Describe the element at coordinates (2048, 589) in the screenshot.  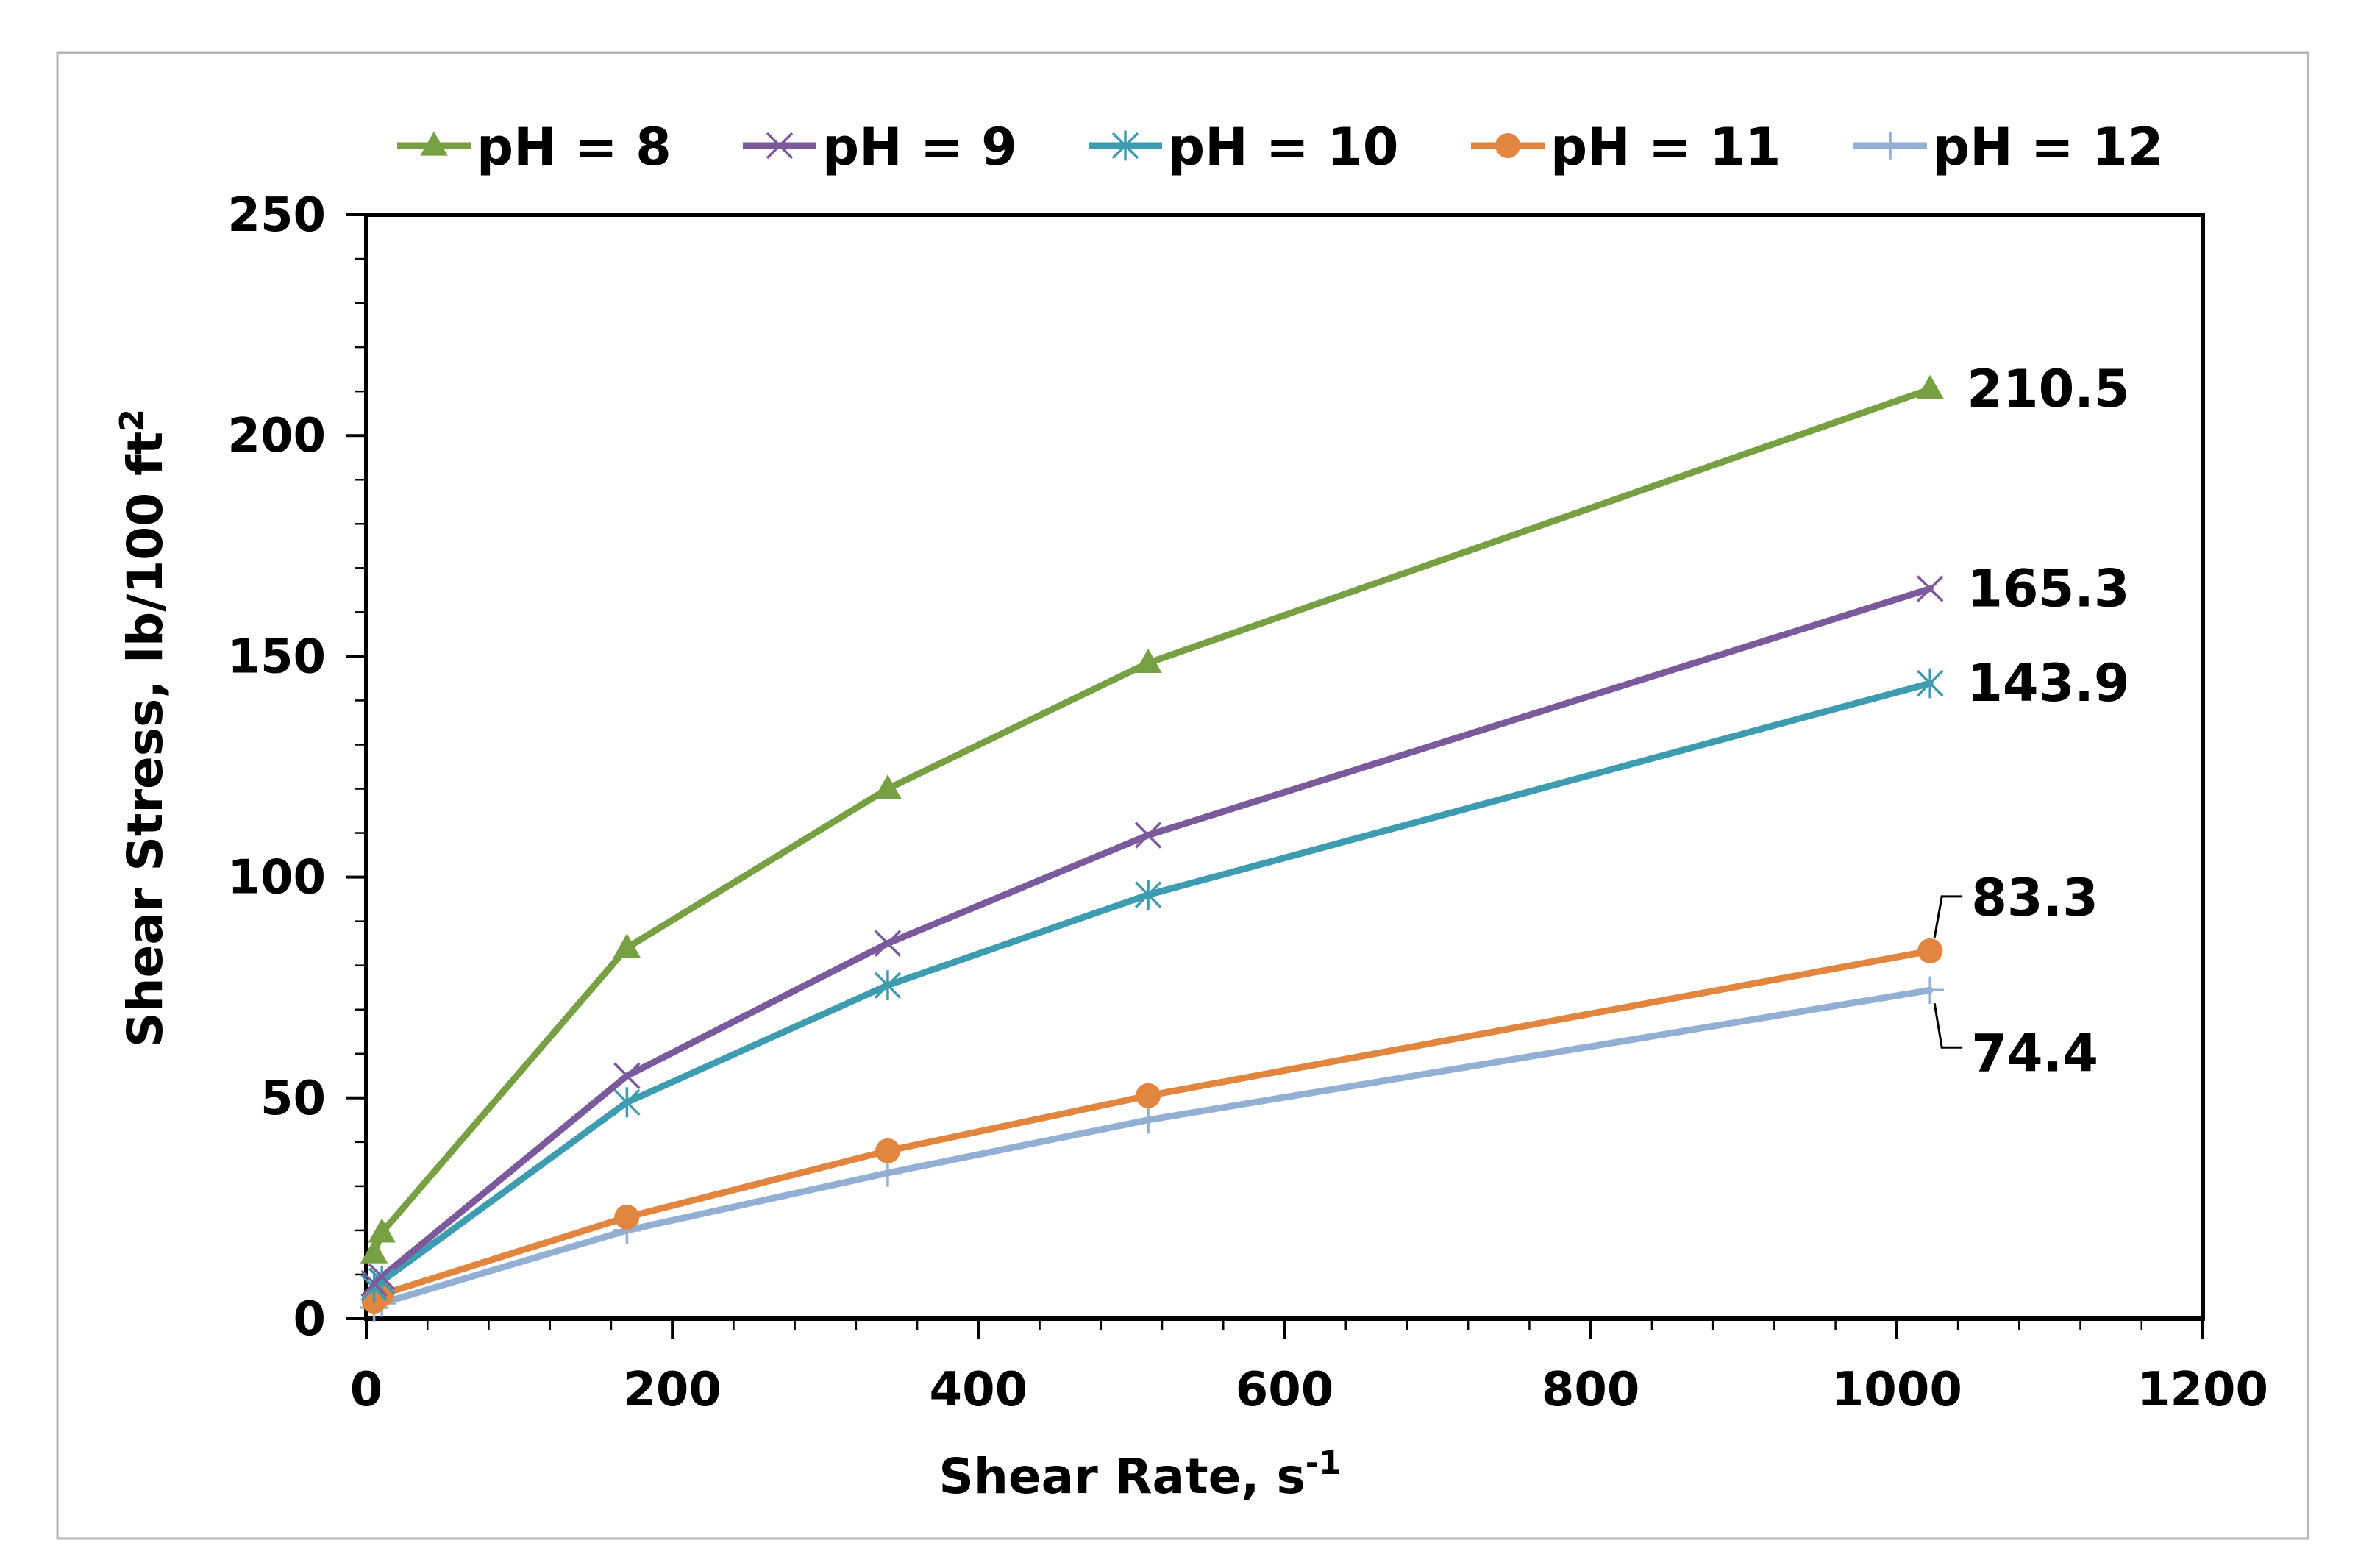
I see `data-label: 165.3` at that location.